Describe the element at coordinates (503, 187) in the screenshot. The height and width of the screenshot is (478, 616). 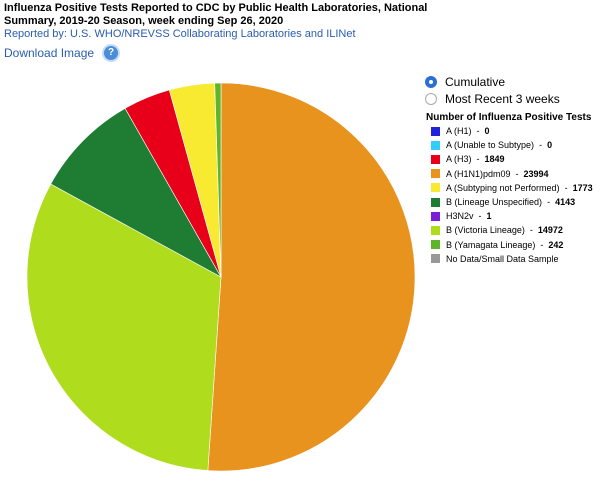
I see `legend-label: A (Subtyping not Performed)` at that location.